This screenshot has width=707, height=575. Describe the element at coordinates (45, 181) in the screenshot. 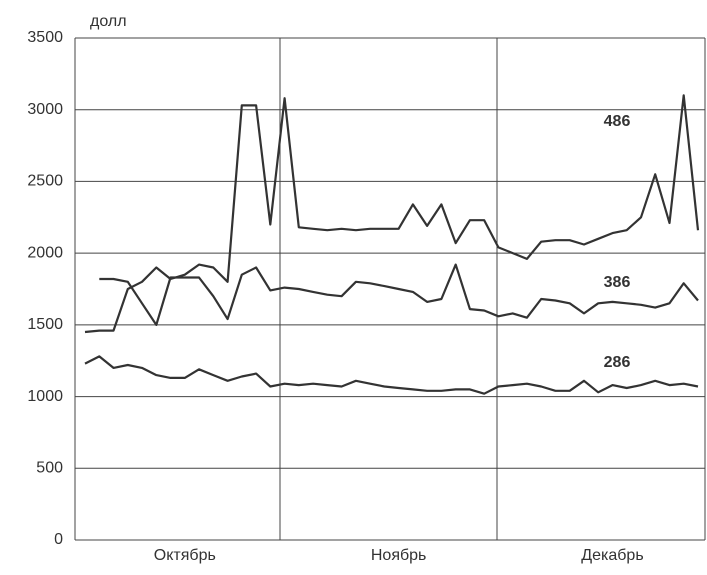

I see `y-tick-label: 2500` at that location.